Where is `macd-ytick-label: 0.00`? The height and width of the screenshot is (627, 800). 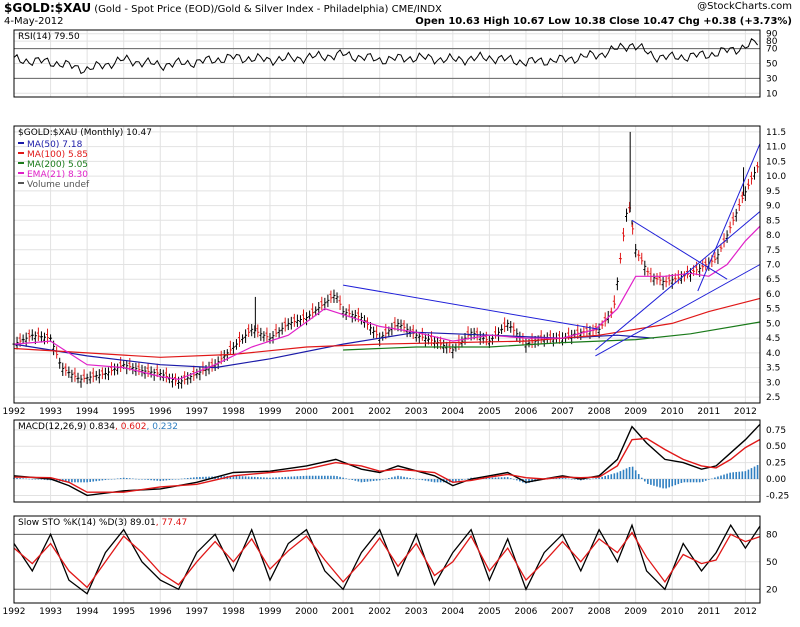
macd-ytick-label: 0.00 is located at coordinates (776, 480).